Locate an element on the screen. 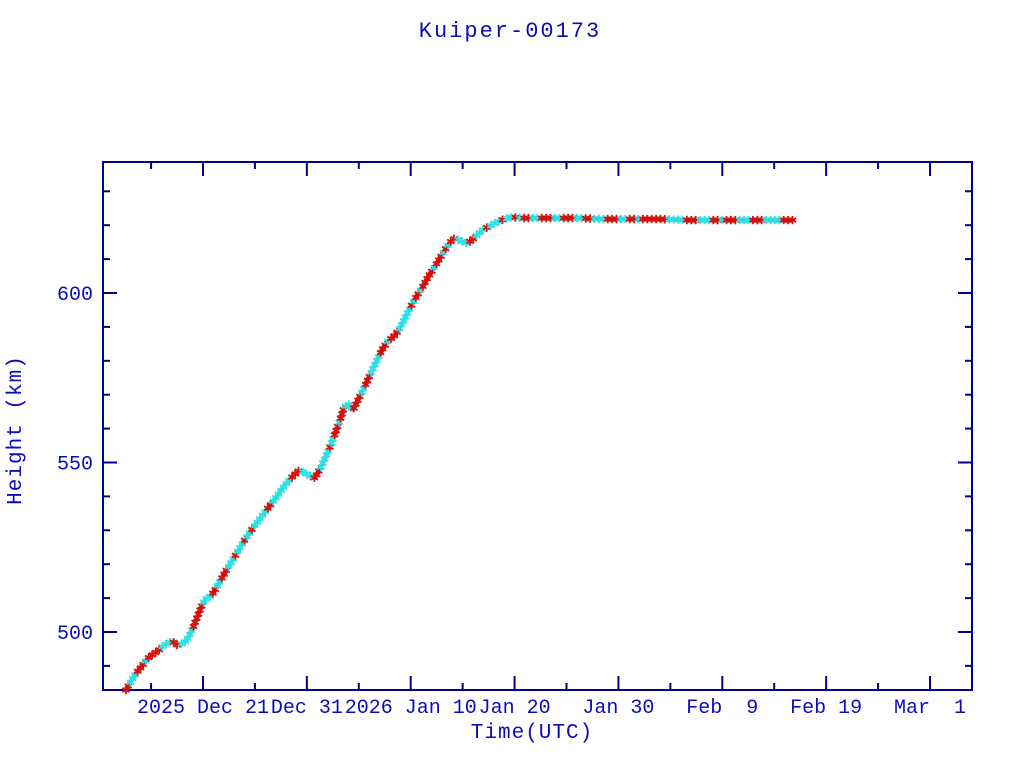 The image size is (1024, 768). x-tick-label: Dec 31 is located at coordinates (307, 708).